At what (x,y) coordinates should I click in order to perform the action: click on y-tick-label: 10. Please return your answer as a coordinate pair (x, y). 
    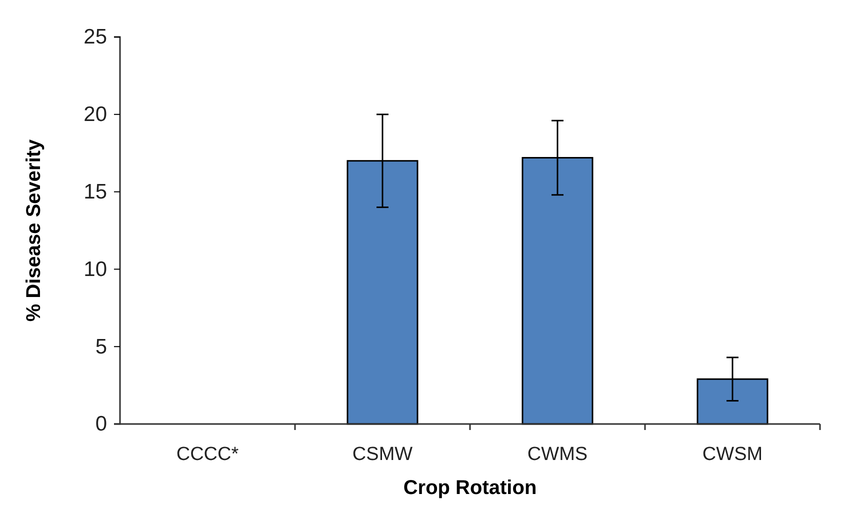
    Looking at the image, I should click on (95, 269).